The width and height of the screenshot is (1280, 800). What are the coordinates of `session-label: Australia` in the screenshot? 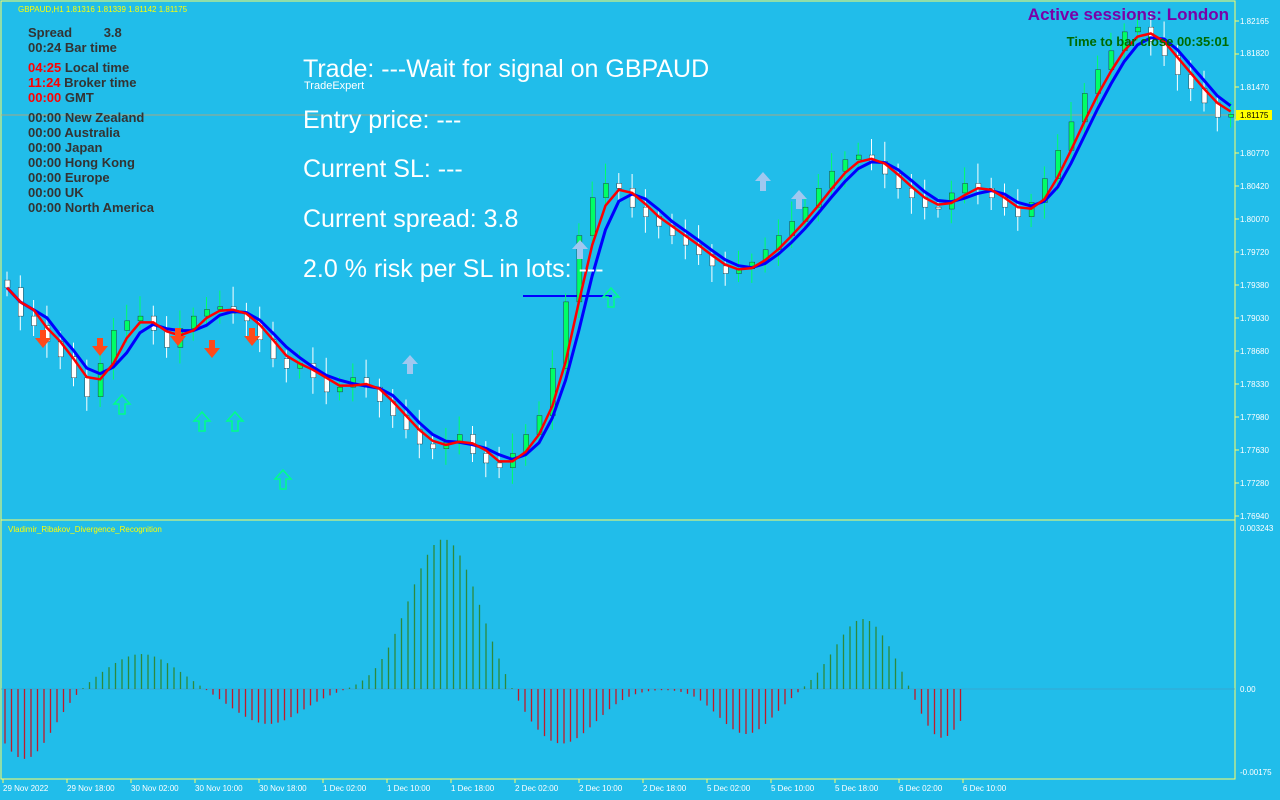 It's located at (92, 132).